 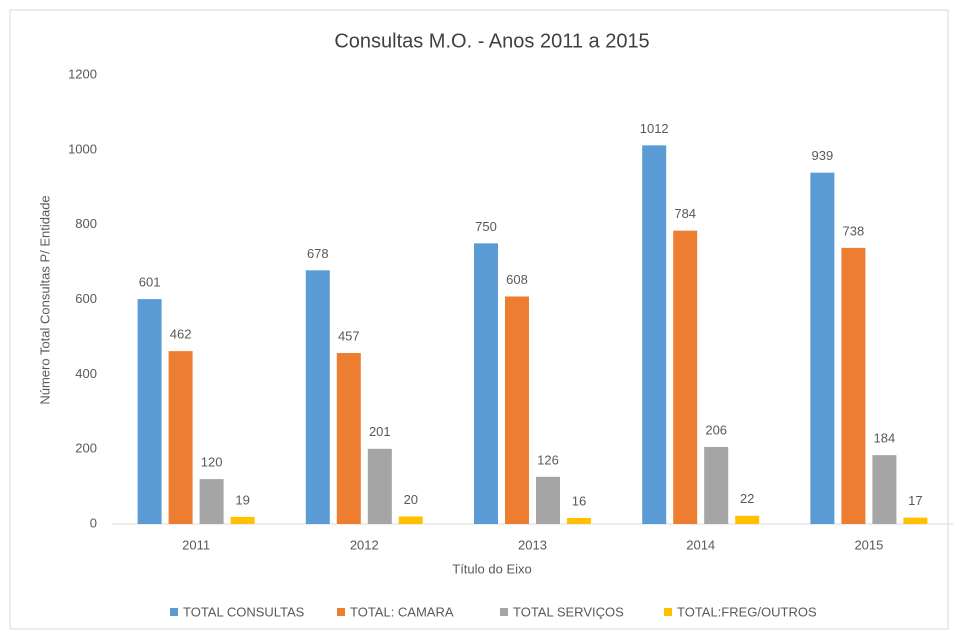 What do you see at coordinates (654, 128) in the screenshot?
I see `value-label: 1012` at bounding box center [654, 128].